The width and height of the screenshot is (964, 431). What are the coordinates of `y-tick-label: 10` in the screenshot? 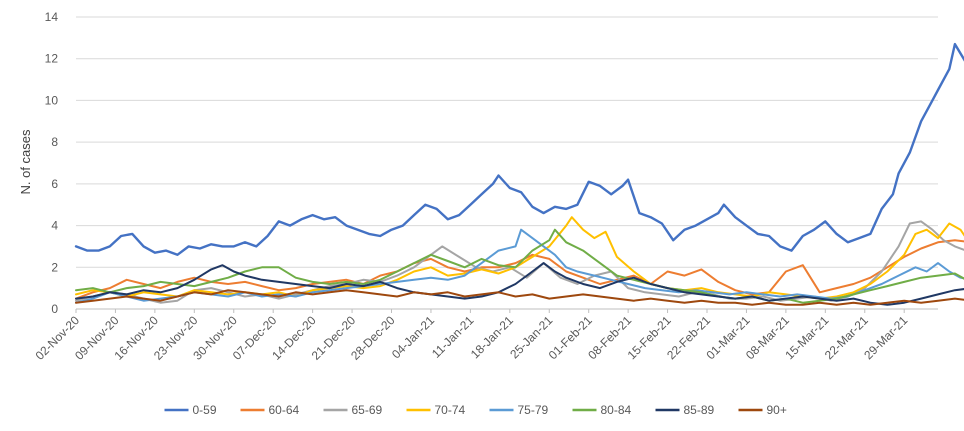 It's located at (52, 100).